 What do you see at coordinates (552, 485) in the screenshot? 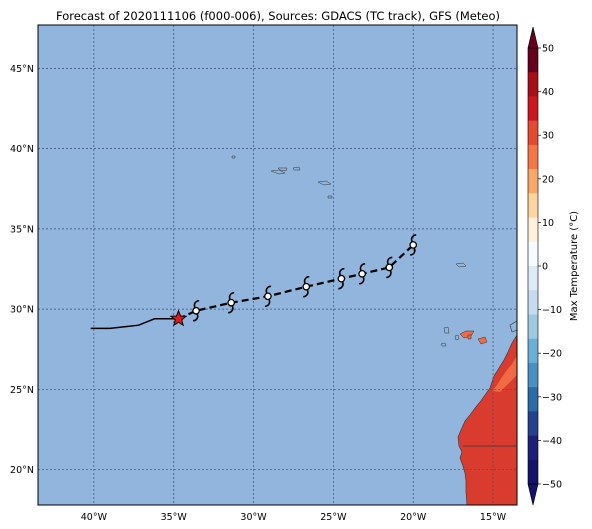
I see `colorbar-tick-label: −50` at bounding box center [552, 485].